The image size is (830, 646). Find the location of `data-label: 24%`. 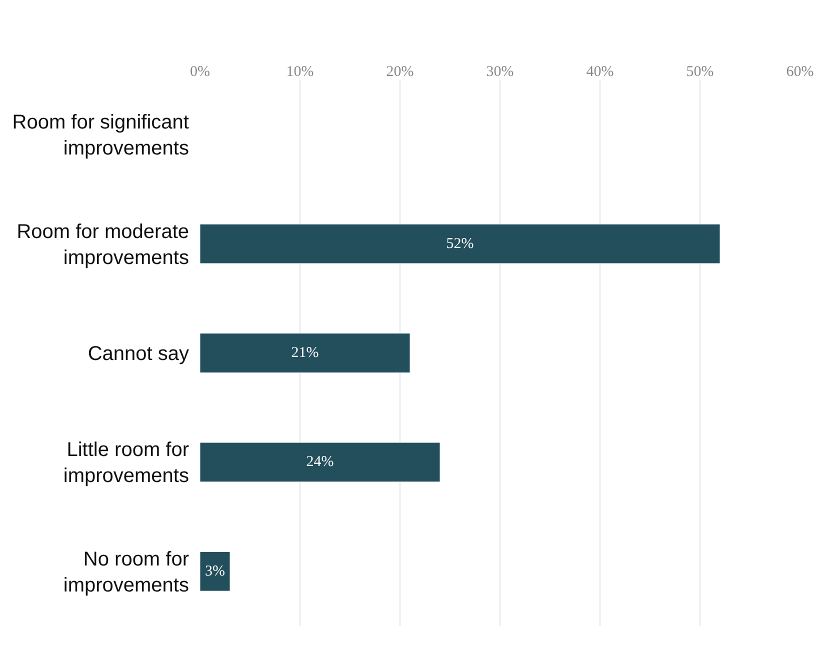

data-label: 24% is located at coordinates (320, 462).